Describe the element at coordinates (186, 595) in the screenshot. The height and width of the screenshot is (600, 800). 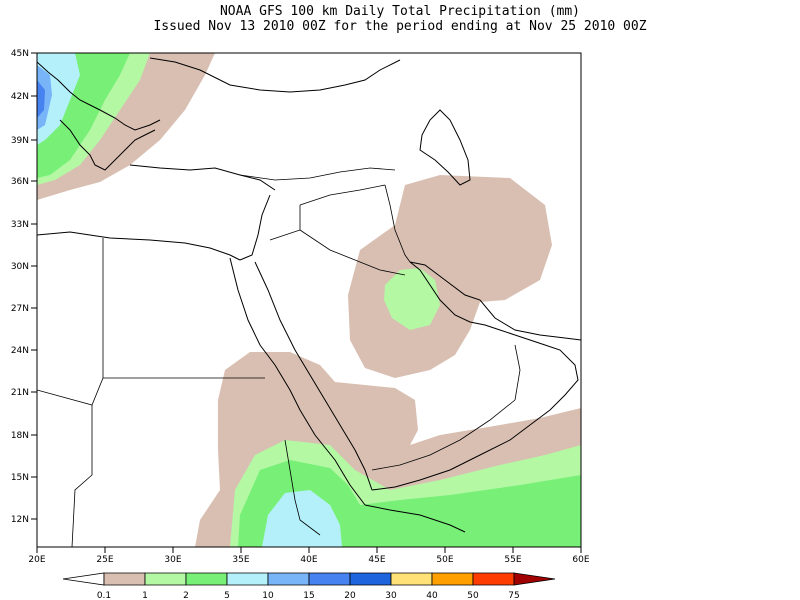
I see `legend-label: 2` at that location.